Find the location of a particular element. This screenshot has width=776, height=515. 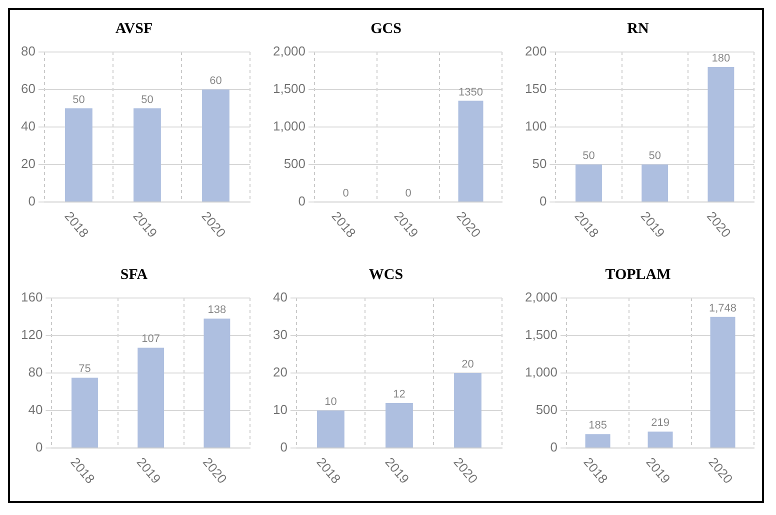

data-label: 185 is located at coordinates (597, 426).